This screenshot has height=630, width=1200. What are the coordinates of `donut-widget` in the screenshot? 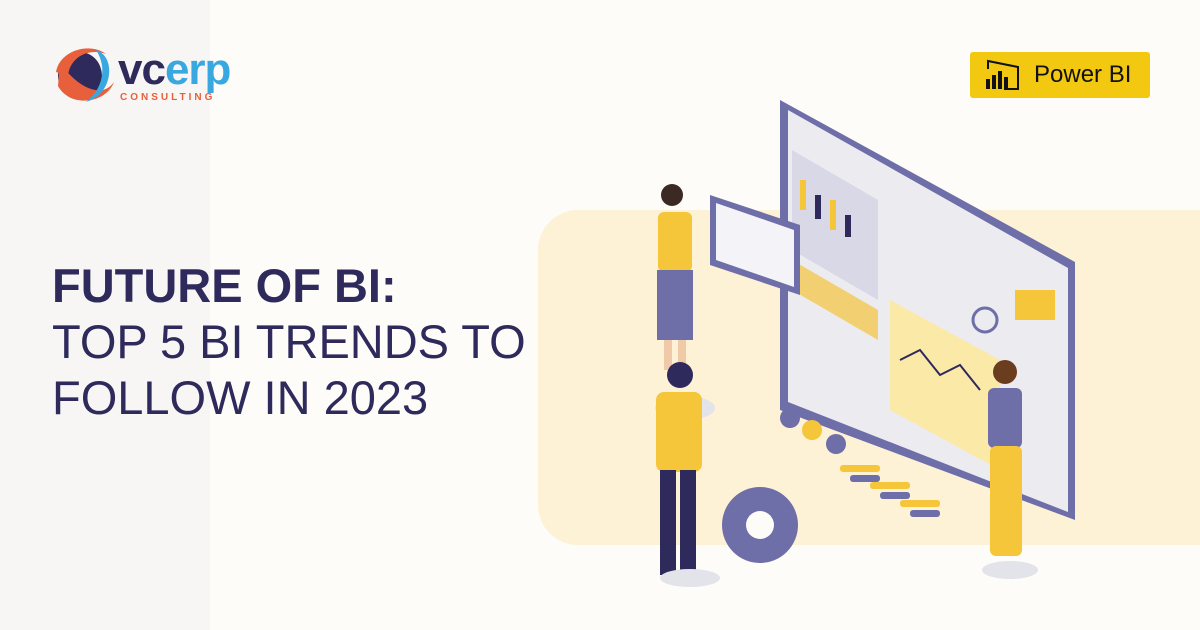 It's located at (985, 320).